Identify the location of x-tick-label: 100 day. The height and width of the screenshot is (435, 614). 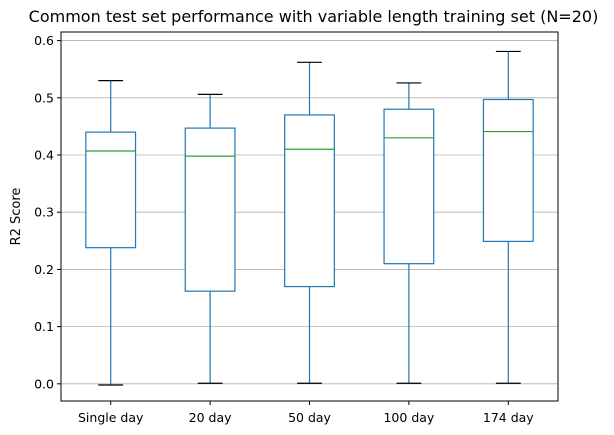
(408, 417).